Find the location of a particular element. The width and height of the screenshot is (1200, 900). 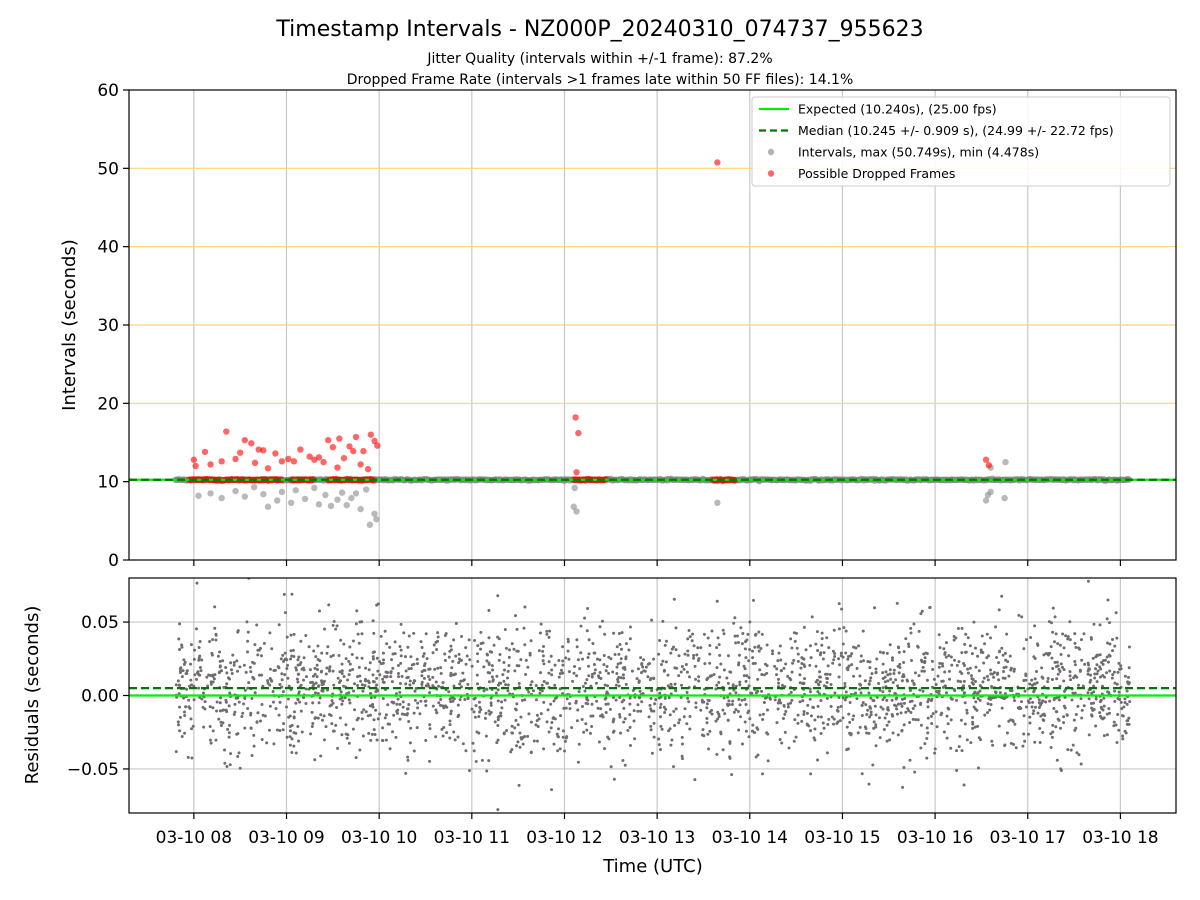

y-tick-label: 0 is located at coordinates (113, 561).